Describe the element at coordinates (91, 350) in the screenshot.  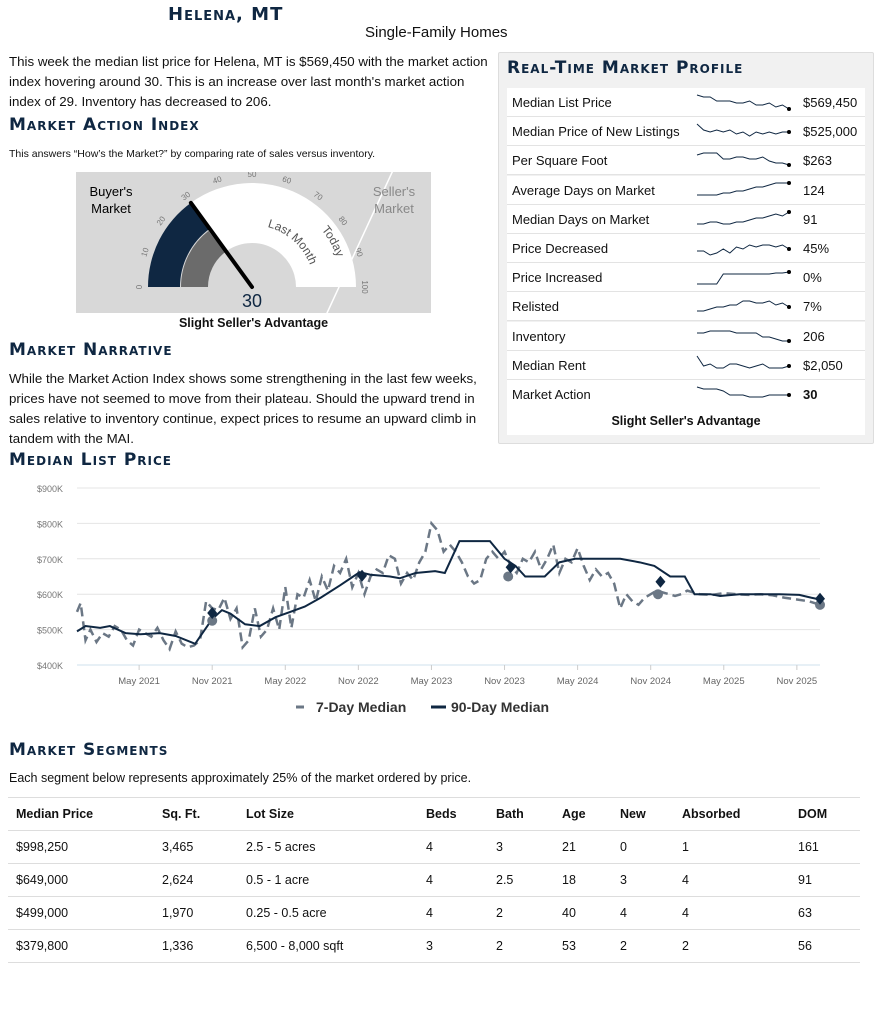
I see `narrative-heading: Market Narrative` at that location.